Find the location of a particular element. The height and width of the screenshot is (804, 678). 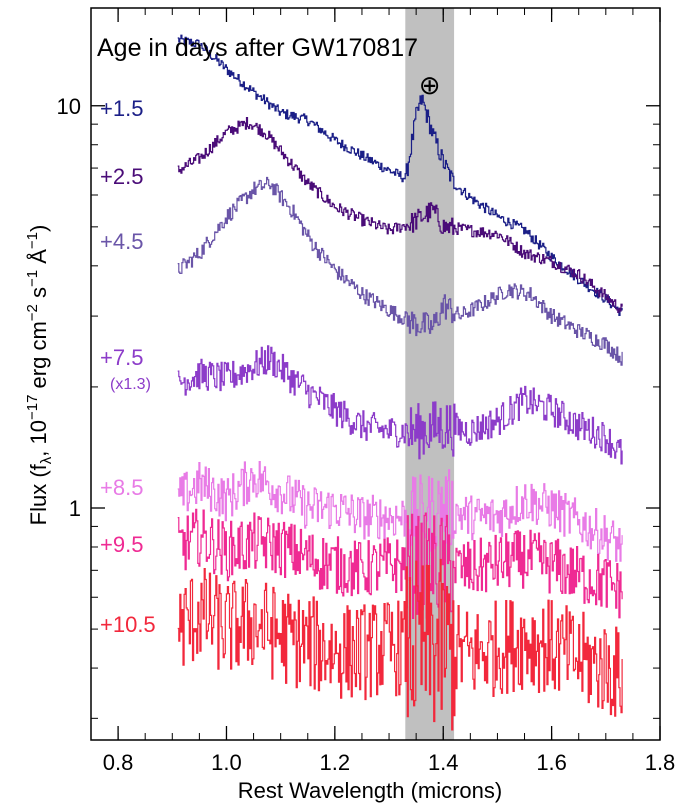

x-tick-label: 1.8 is located at coordinates (660, 762).